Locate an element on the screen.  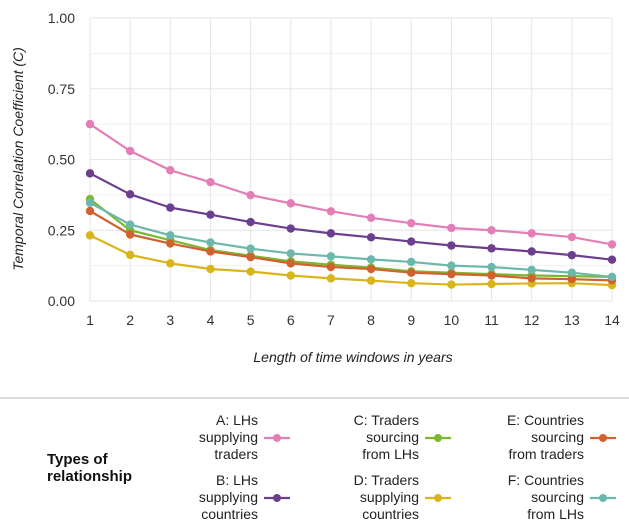
legend-label: D: Traders supplying countries is located at coordinates (386, 497).